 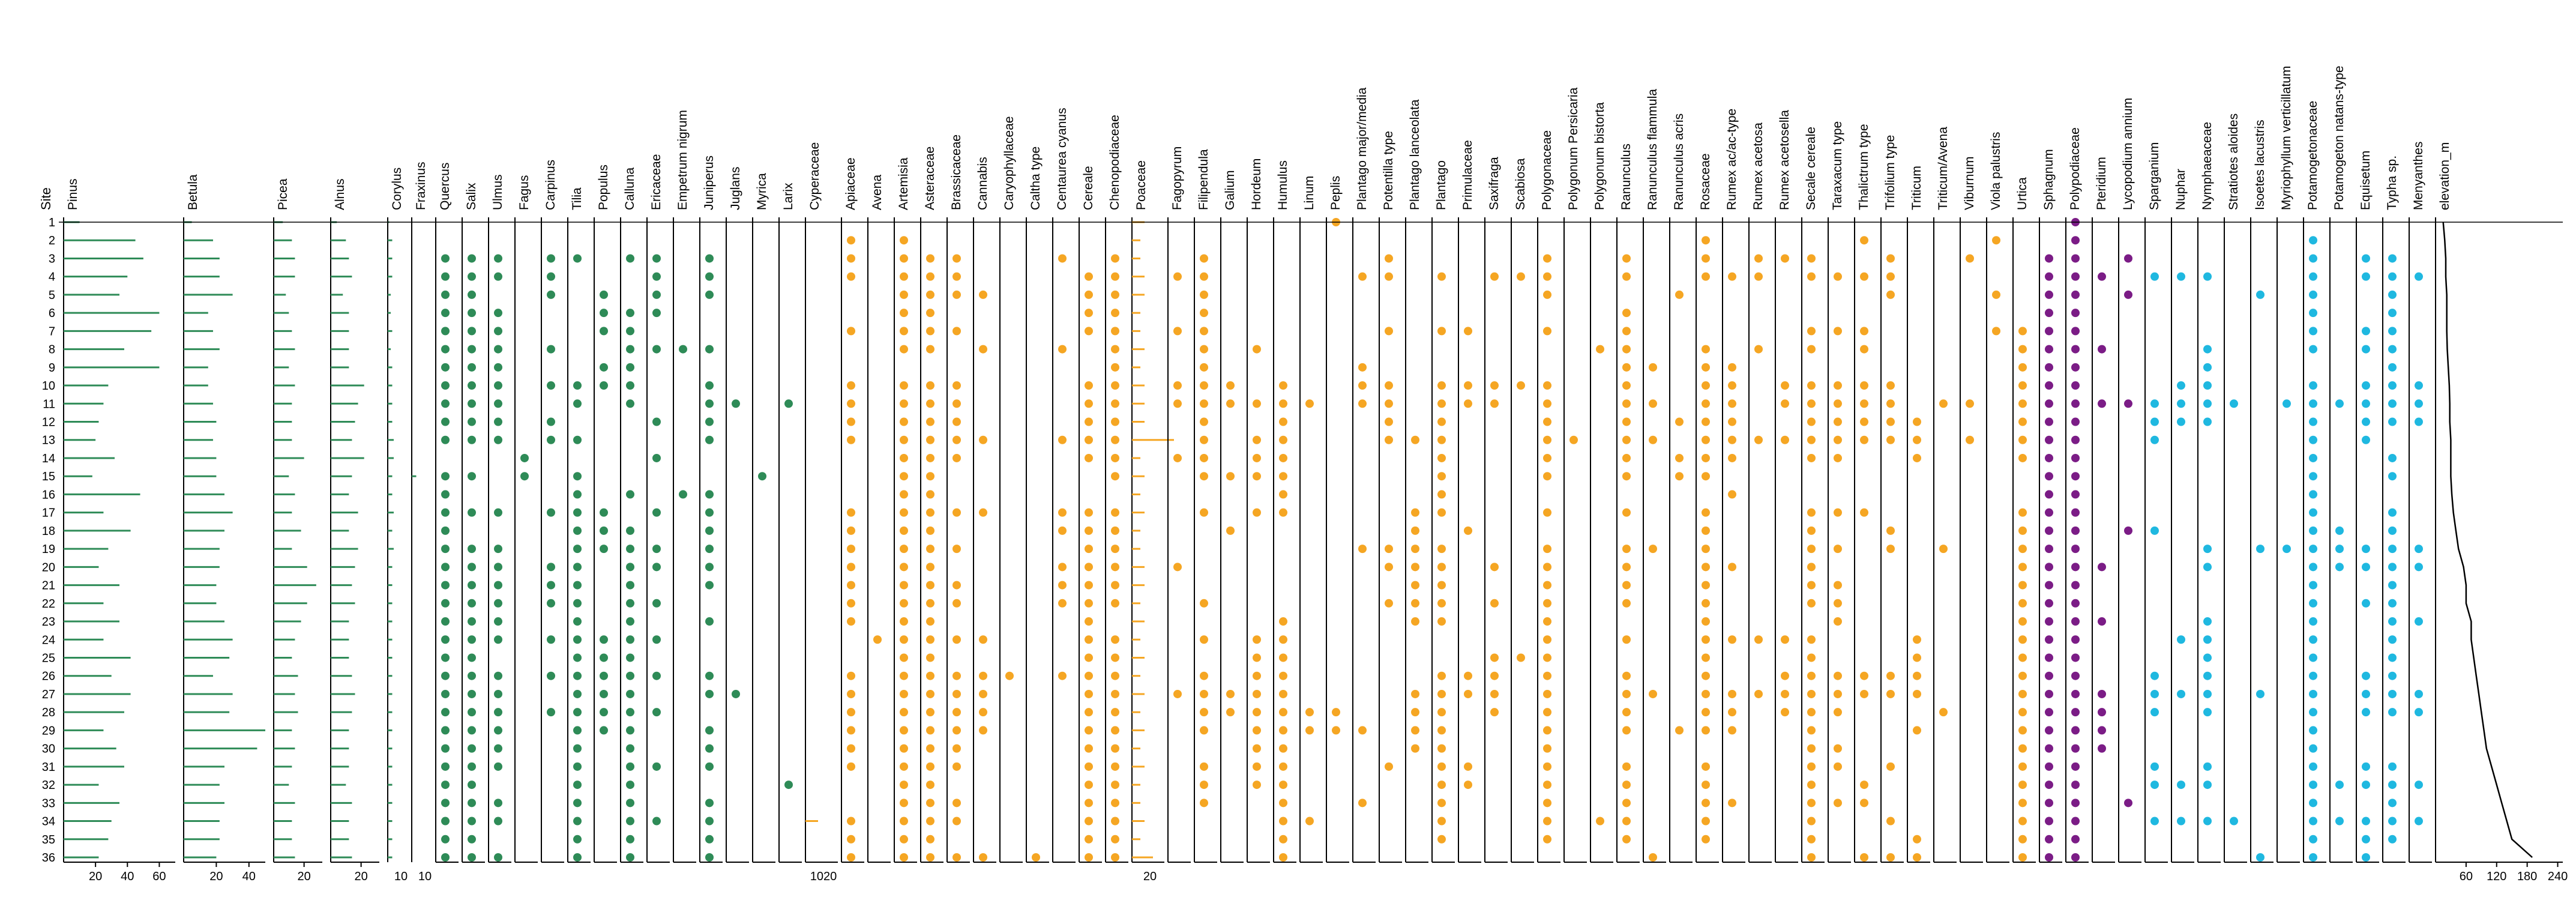 I want to click on rosaceae-label-group: Rosaceae, so click(x=1705, y=181).